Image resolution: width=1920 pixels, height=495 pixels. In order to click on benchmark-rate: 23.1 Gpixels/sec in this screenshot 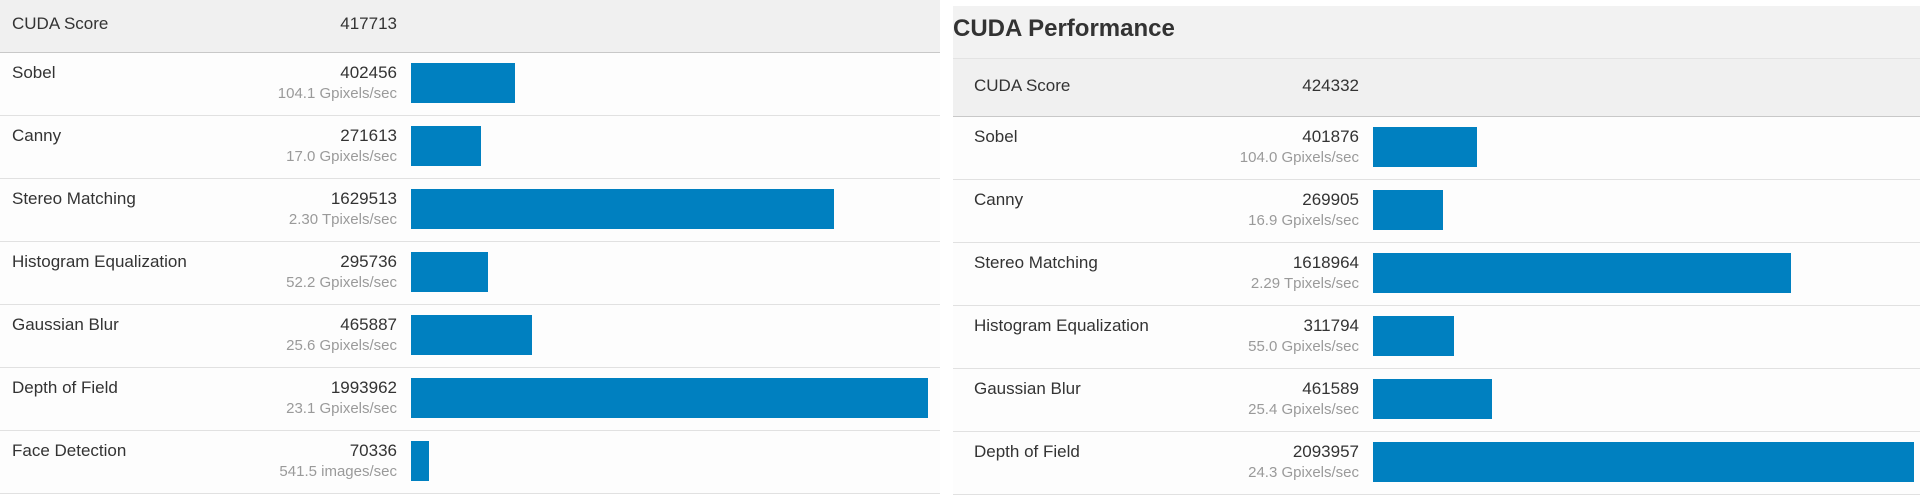, I will do `click(341, 408)`.